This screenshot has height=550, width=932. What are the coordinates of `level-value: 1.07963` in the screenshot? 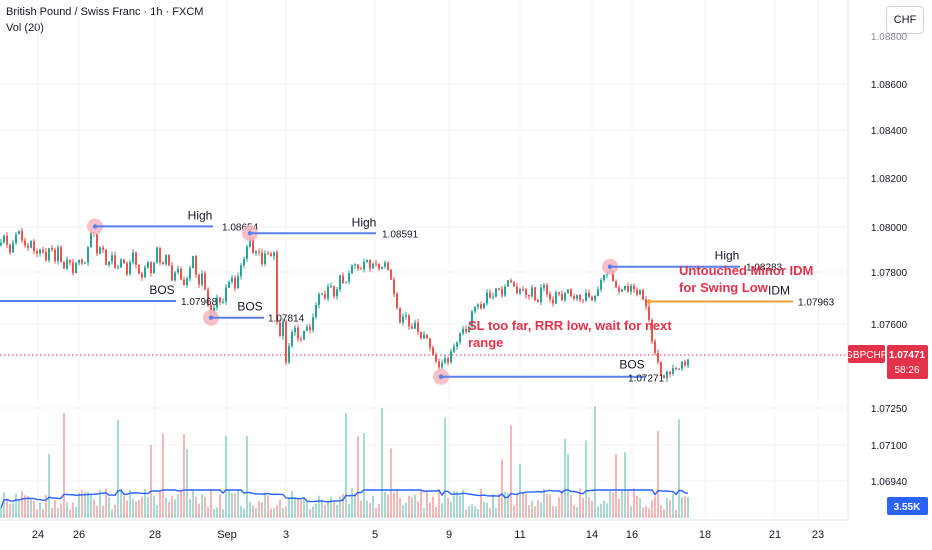 It's located at (816, 303).